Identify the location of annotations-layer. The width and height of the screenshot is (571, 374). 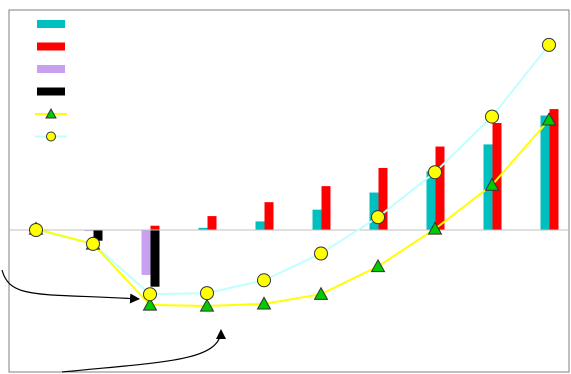
(113, 321).